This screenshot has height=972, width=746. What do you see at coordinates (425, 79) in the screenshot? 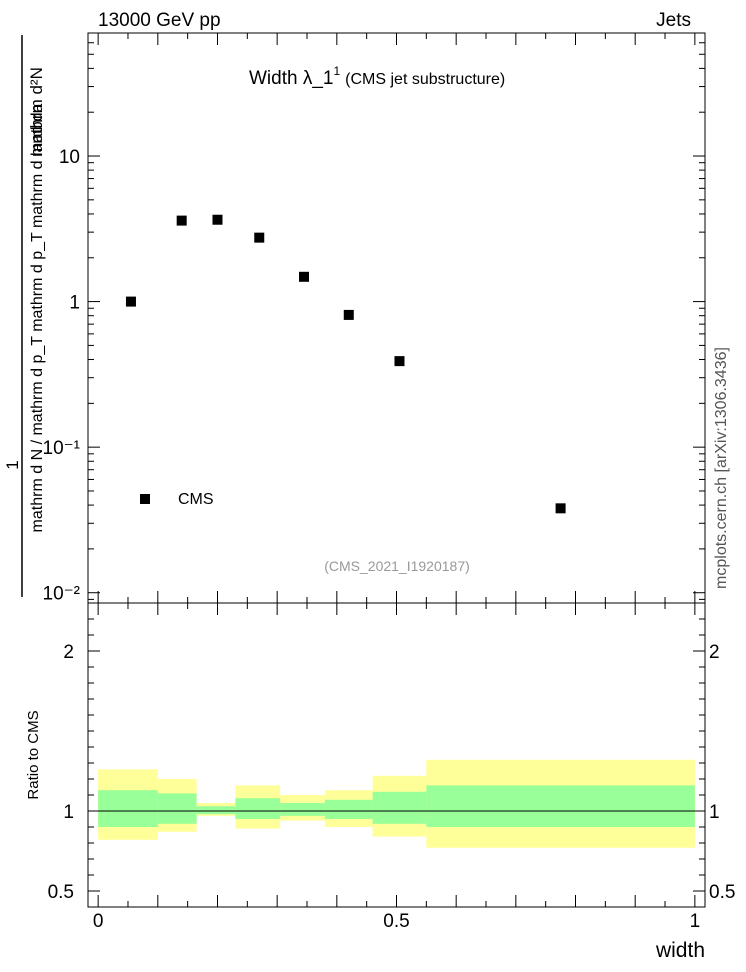
I see `chart-title-note: (CMS jet substructure)` at bounding box center [425, 79].